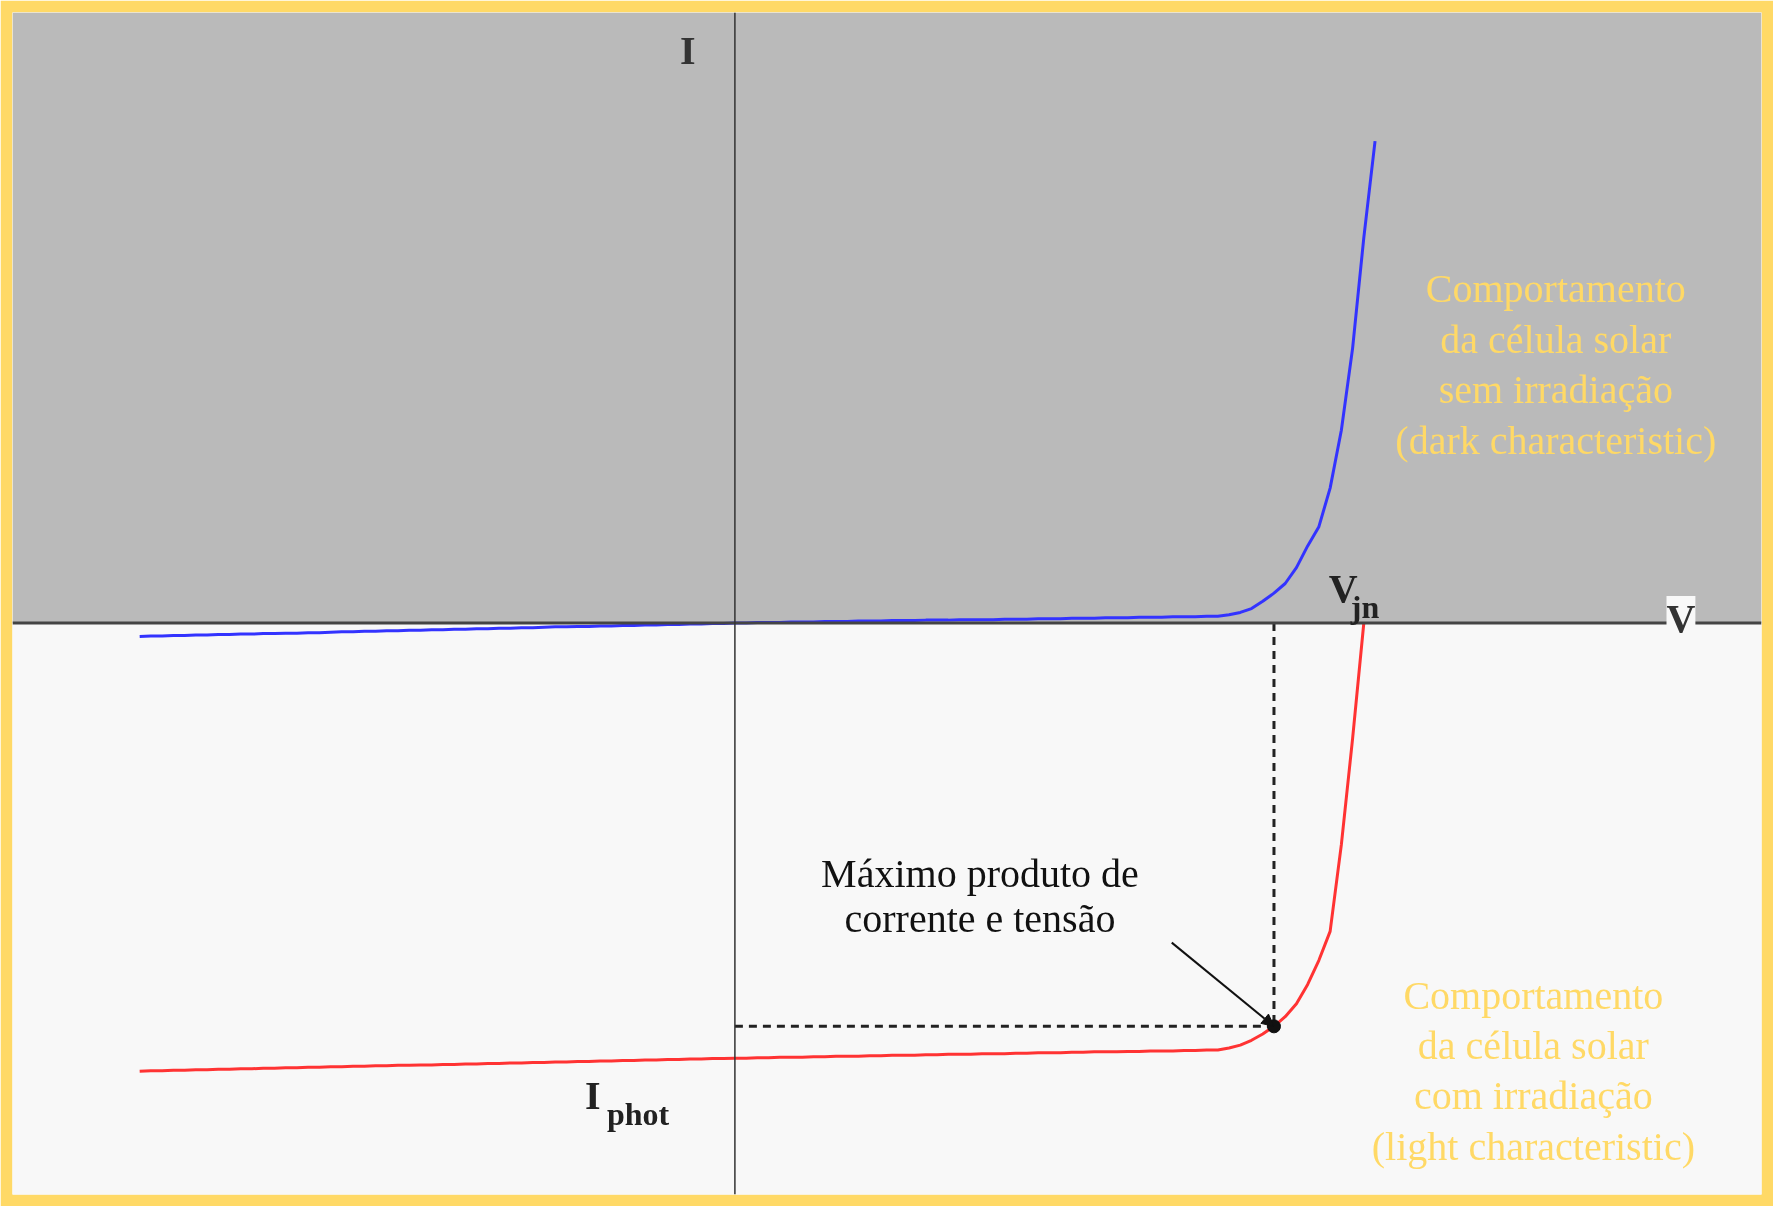 Image resolution: width=1773 pixels, height=1206 pixels. What do you see at coordinates (687, 50) in the screenshot?
I see `y-axis-title: I` at bounding box center [687, 50].